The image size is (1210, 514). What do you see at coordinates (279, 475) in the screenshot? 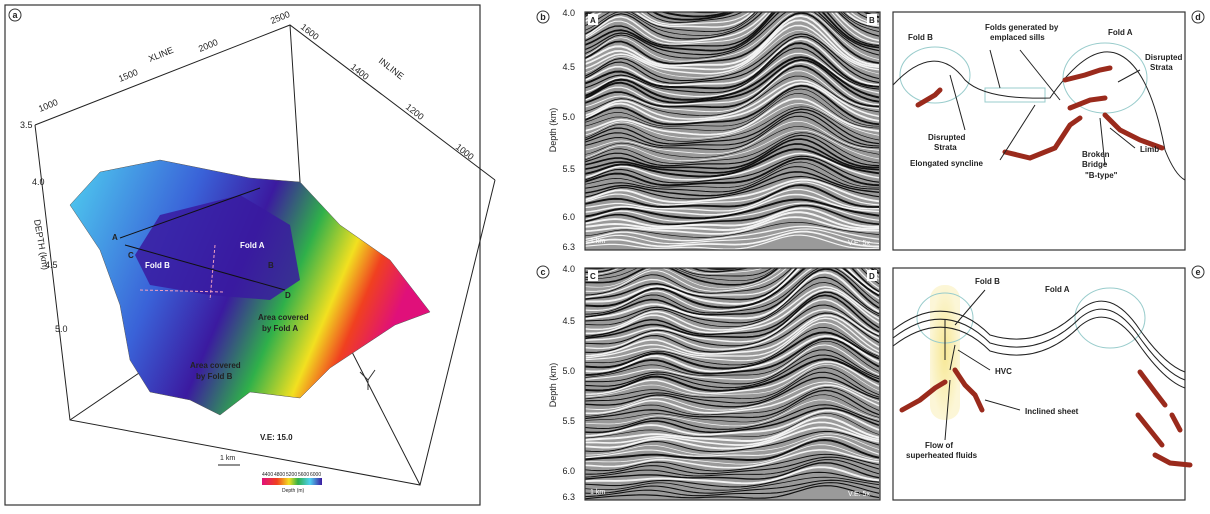
I see `colorbar-tick: 4800` at bounding box center [279, 475].